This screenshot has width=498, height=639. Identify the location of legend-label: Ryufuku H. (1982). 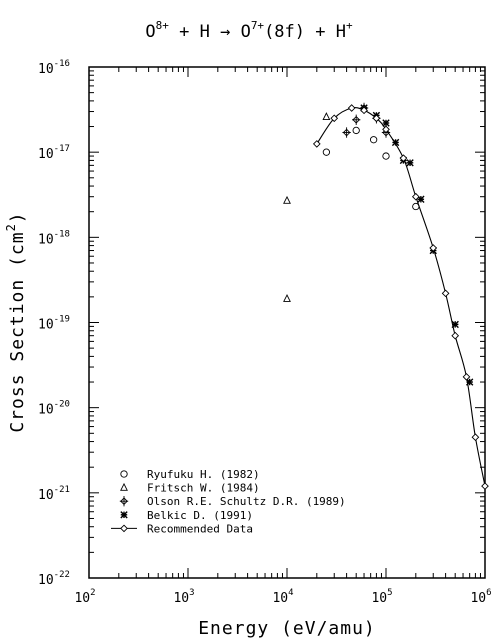
(203, 474).